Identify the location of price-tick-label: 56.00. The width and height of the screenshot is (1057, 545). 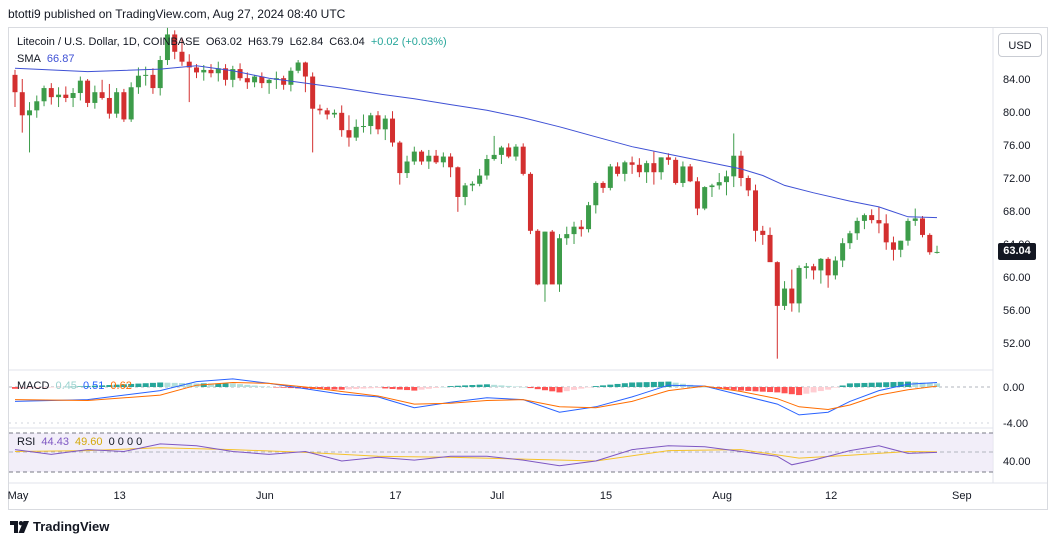
(1017, 311).